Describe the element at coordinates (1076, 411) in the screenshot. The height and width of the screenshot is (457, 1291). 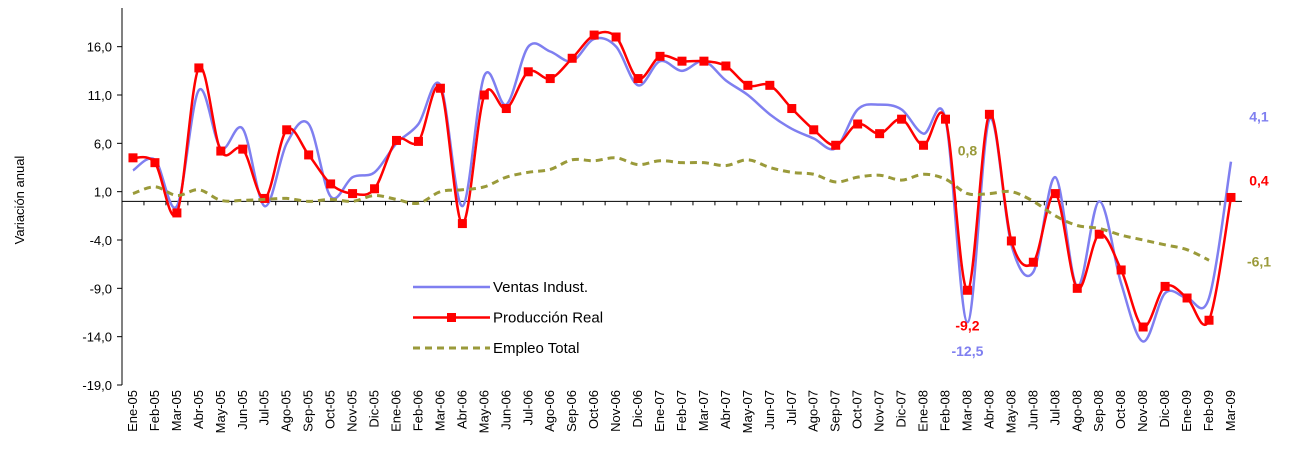
I see `x-tick-label: Ago-08` at that location.